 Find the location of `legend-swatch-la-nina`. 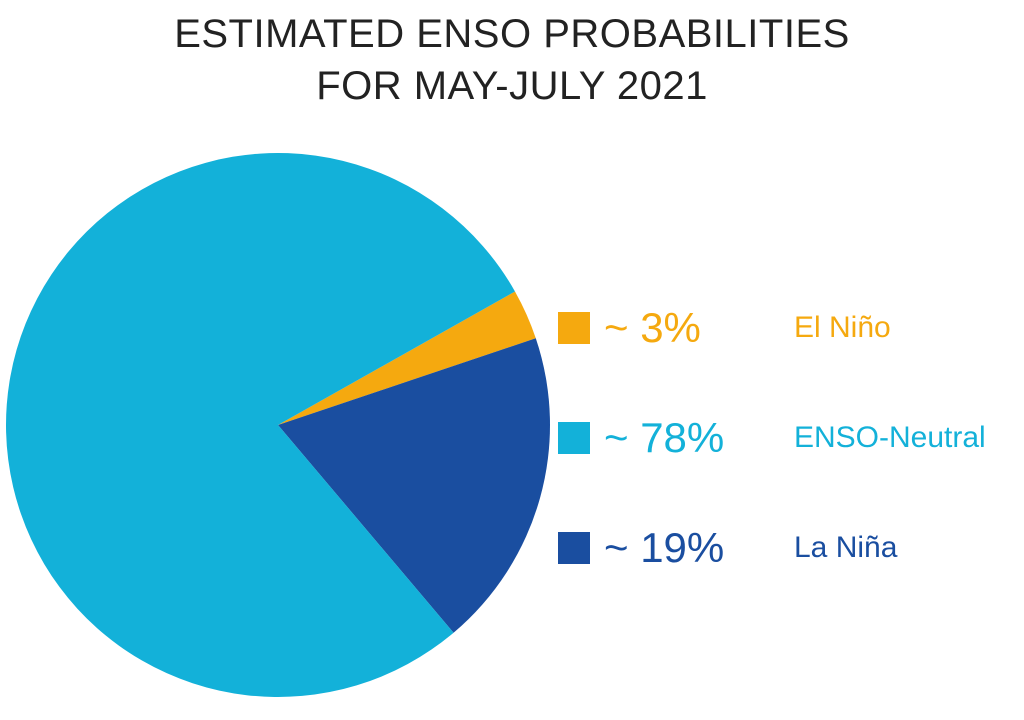

legend-swatch-la-nina is located at coordinates (574, 548).